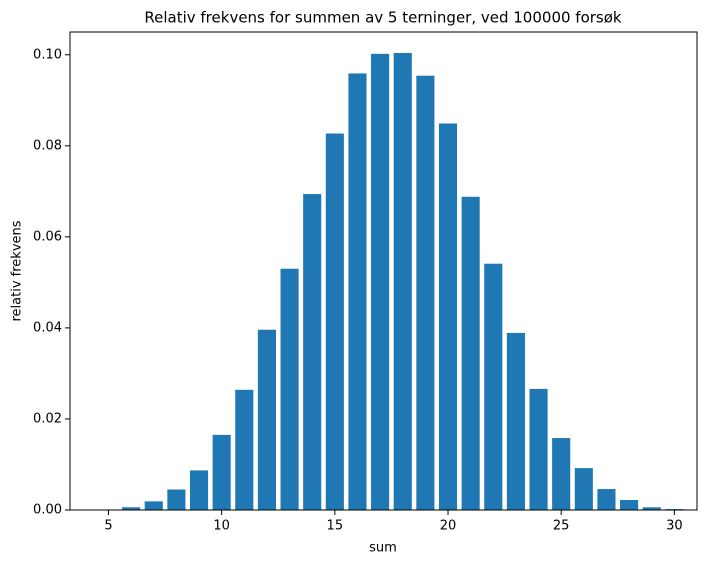  I want to click on x-tick-label: 15, so click(335, 526).